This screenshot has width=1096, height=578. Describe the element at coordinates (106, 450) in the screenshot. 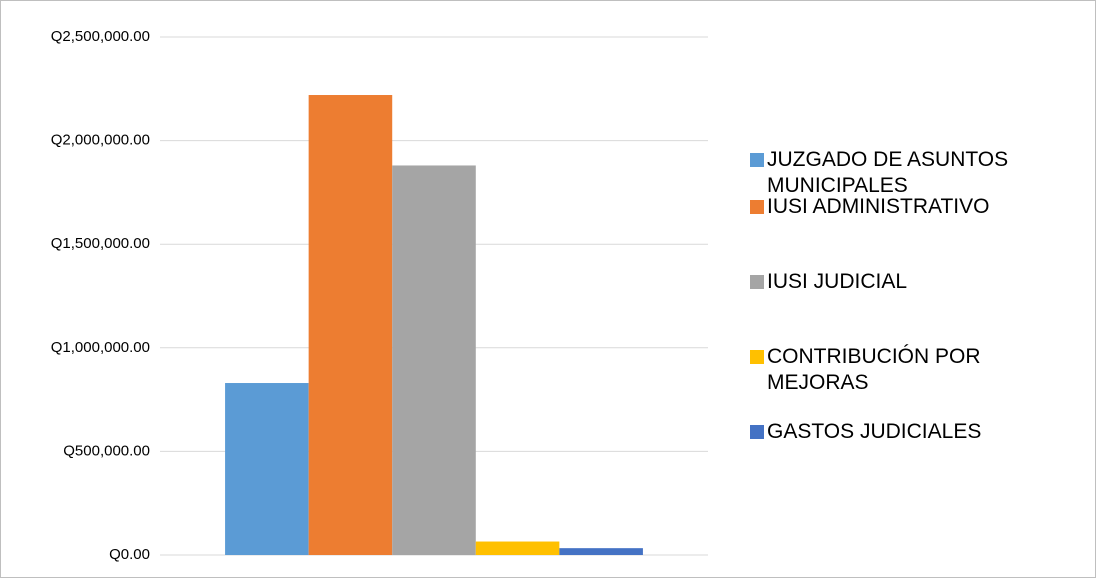

I see `y-tick-label: Q500,000.00` at that location.